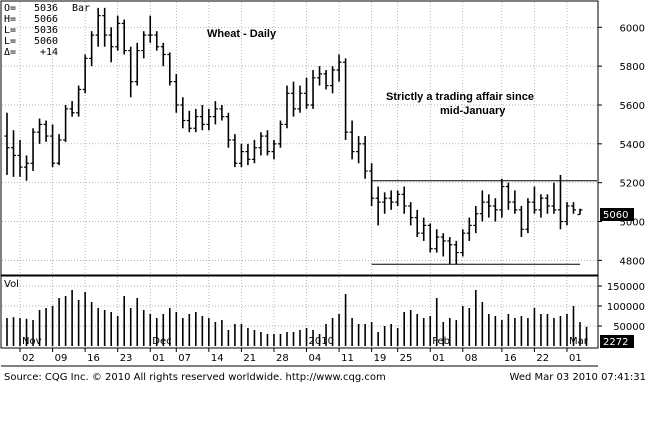  What do you see at coordinates (161, 341) in the screenshot?
I see `period-label-1: Dec` at bounding box center [161, 341].